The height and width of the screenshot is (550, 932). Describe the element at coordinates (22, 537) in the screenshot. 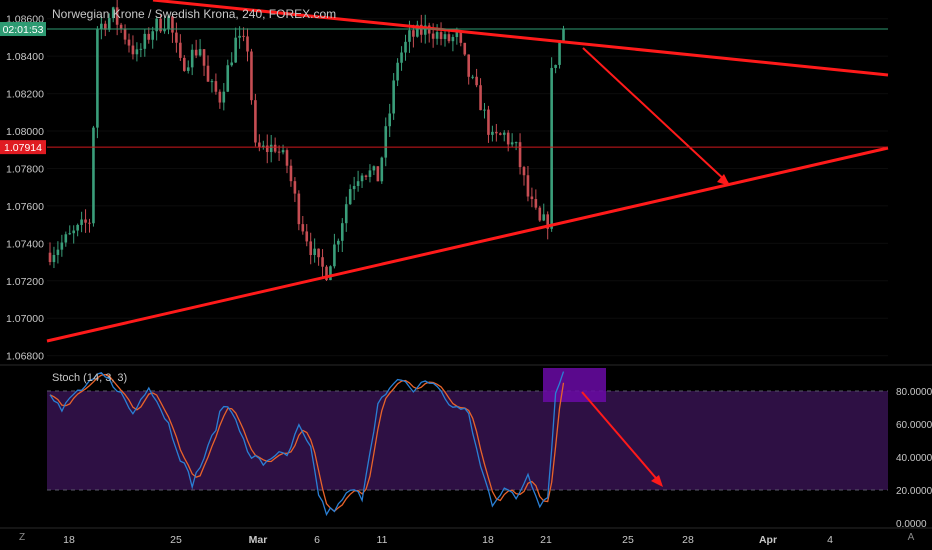

I see `zoom-button: Z` at that location.